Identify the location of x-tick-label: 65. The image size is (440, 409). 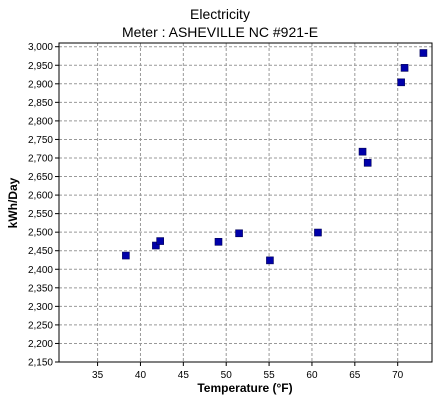
(355, 375).